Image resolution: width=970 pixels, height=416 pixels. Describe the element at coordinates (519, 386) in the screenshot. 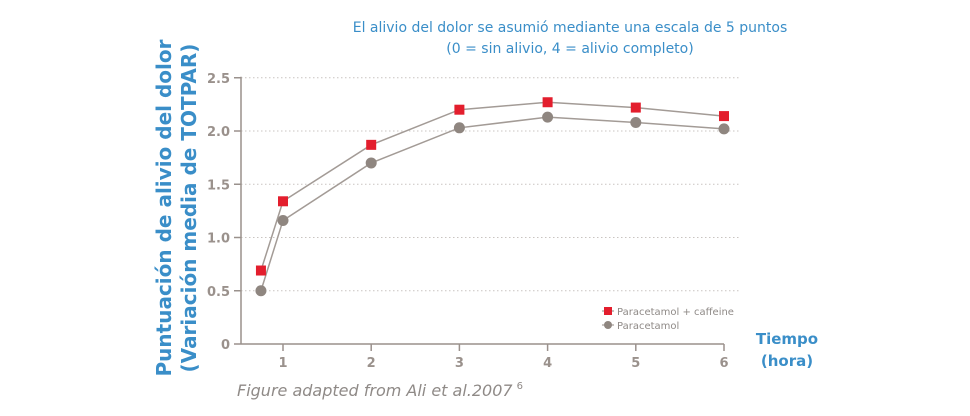

I see `caption-reference: 6` at that location.